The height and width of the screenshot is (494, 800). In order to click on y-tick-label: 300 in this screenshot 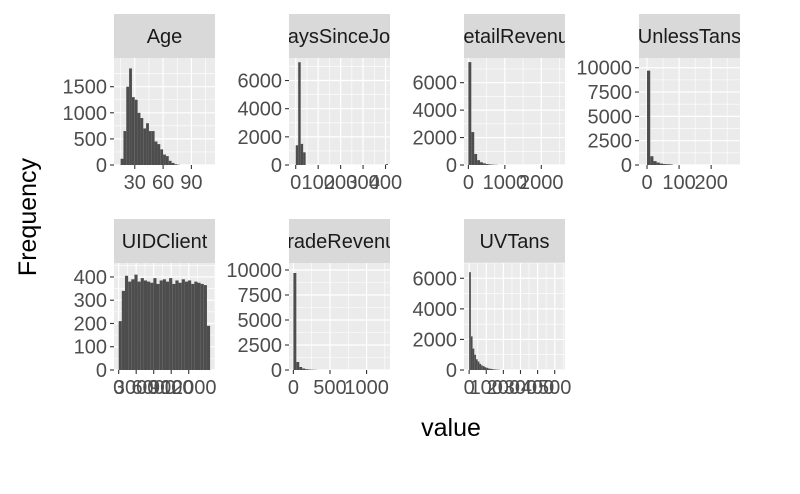, I will do `click(90, 301)`.